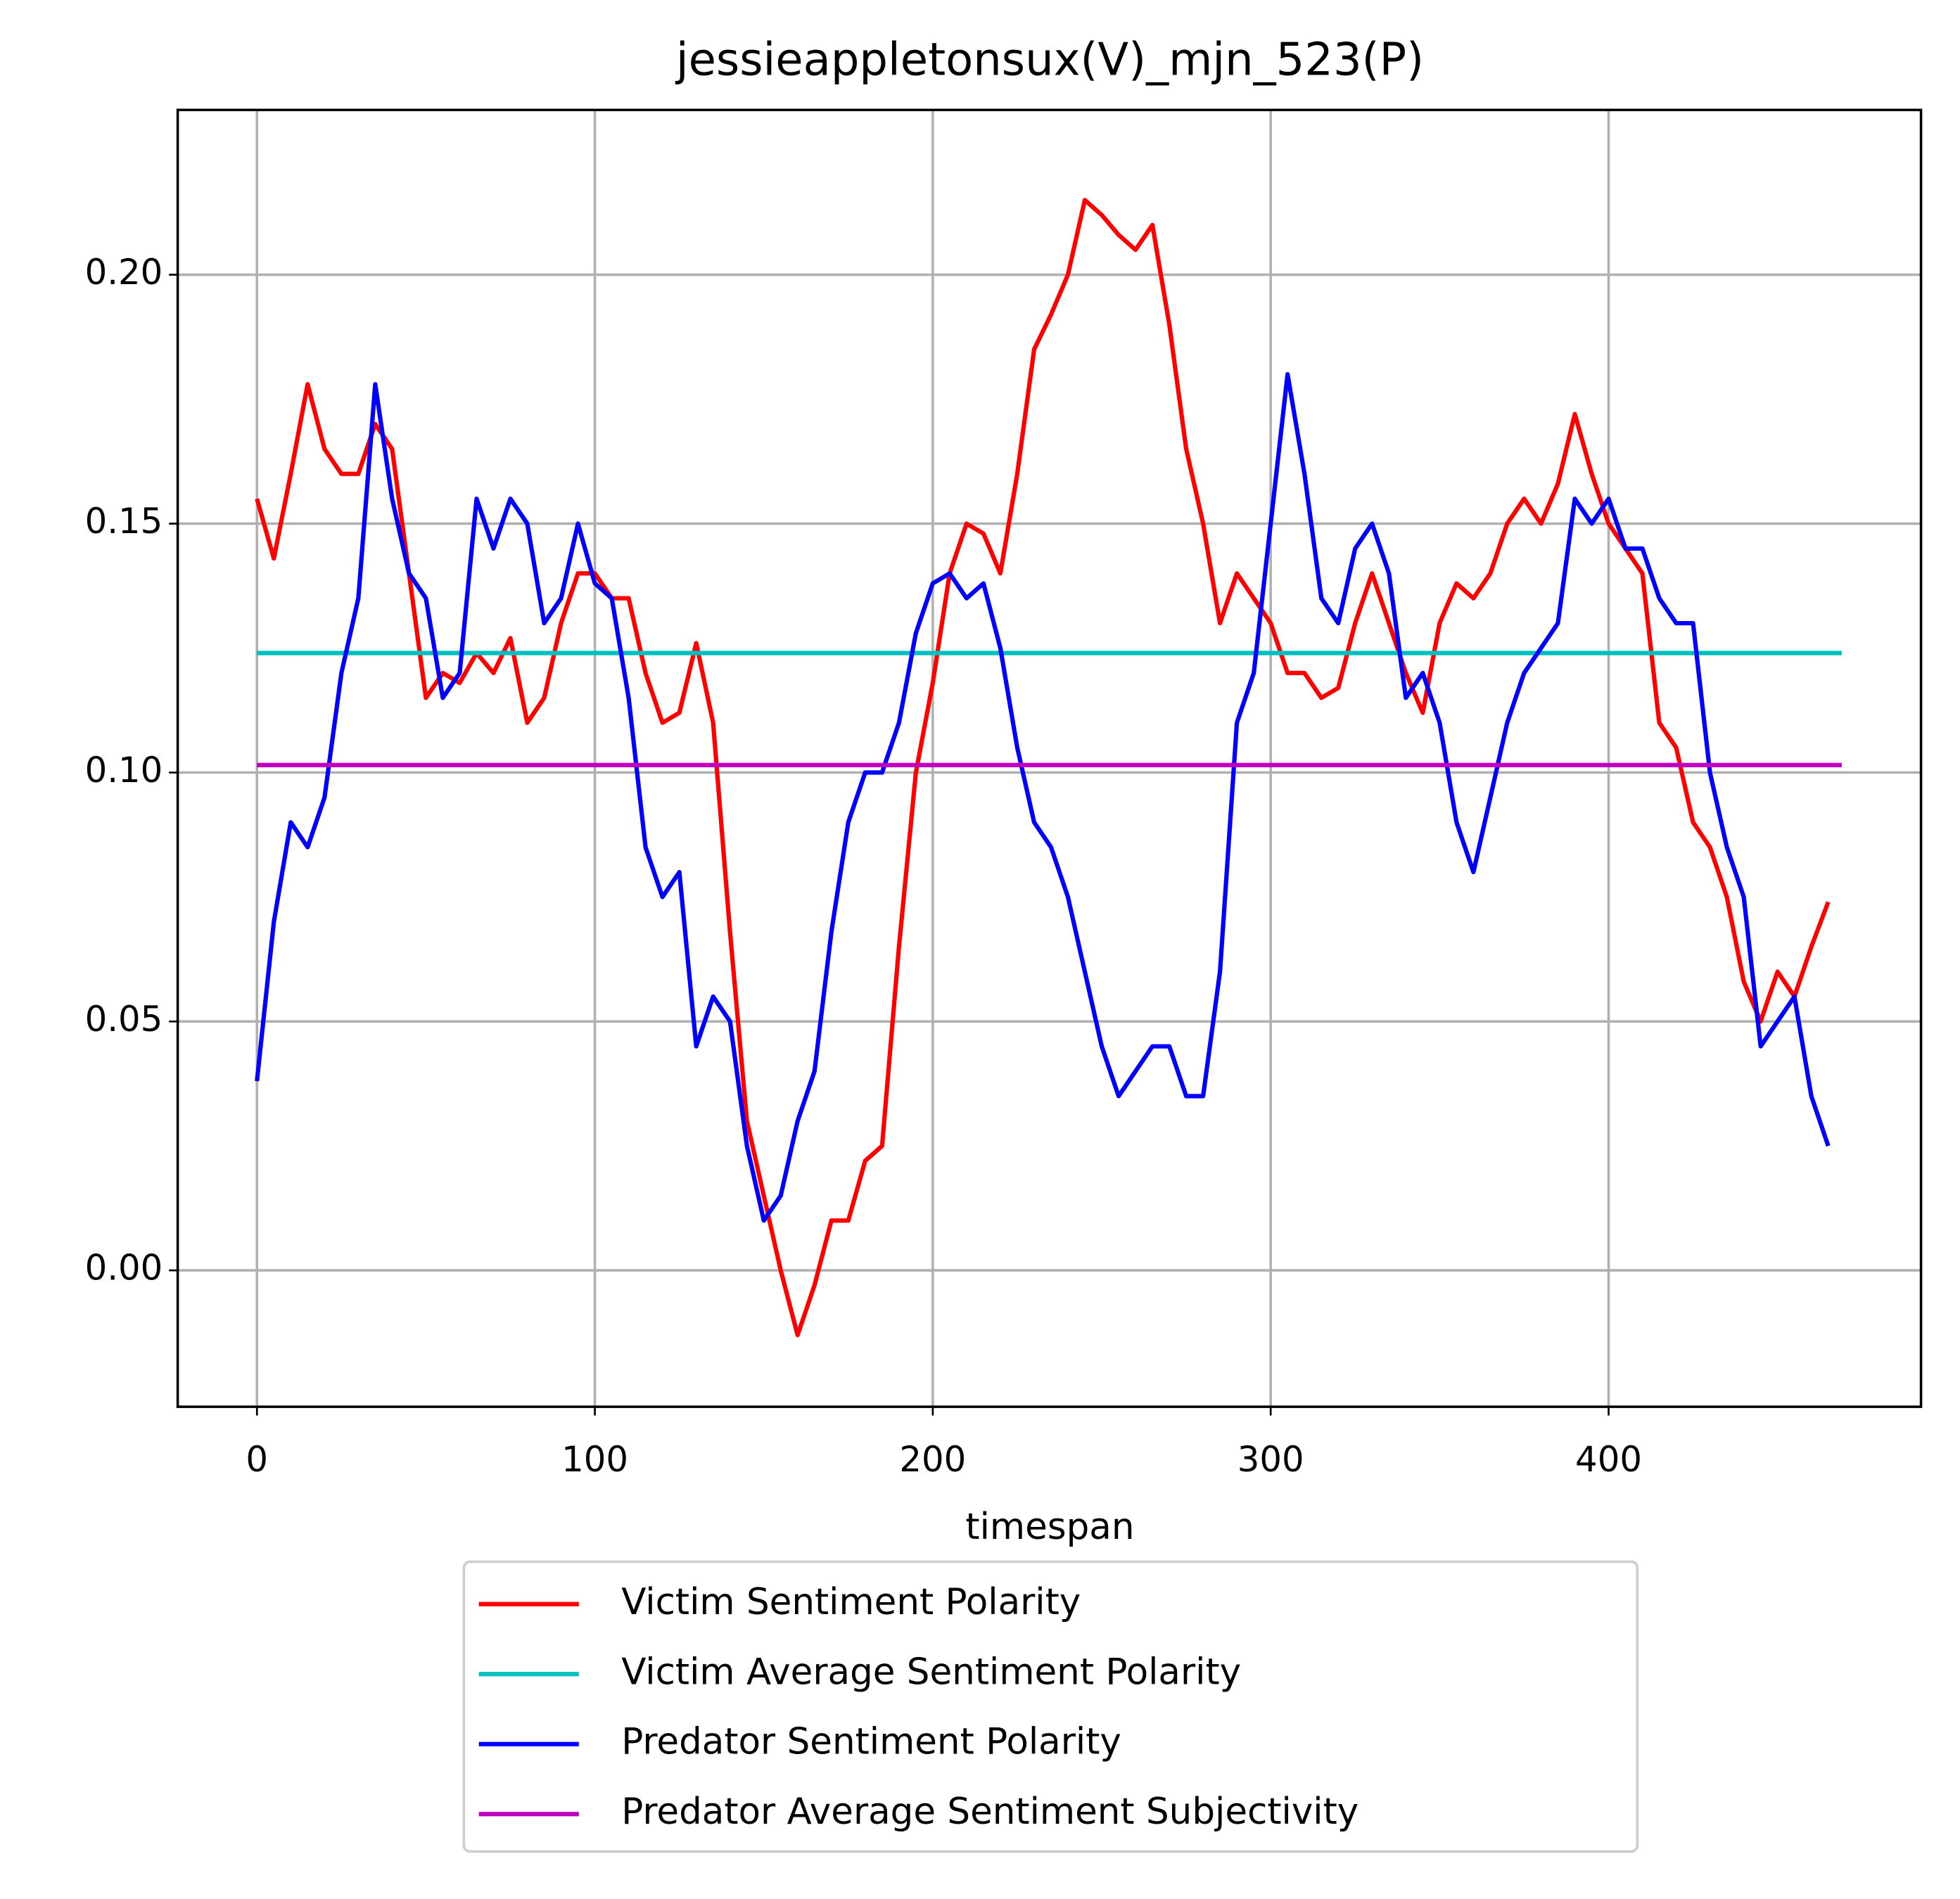  Describe the element at coordinates (124, 272) in the screenshot. I see `y-tick-label: 0.20` at that location.